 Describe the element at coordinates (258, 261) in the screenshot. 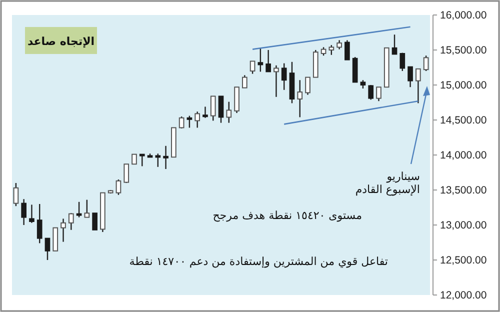

I see `annotation: تفاعل قوي من المشترين وإستفادة من دعم ١٤٧٠٠ نقطة` at that location.